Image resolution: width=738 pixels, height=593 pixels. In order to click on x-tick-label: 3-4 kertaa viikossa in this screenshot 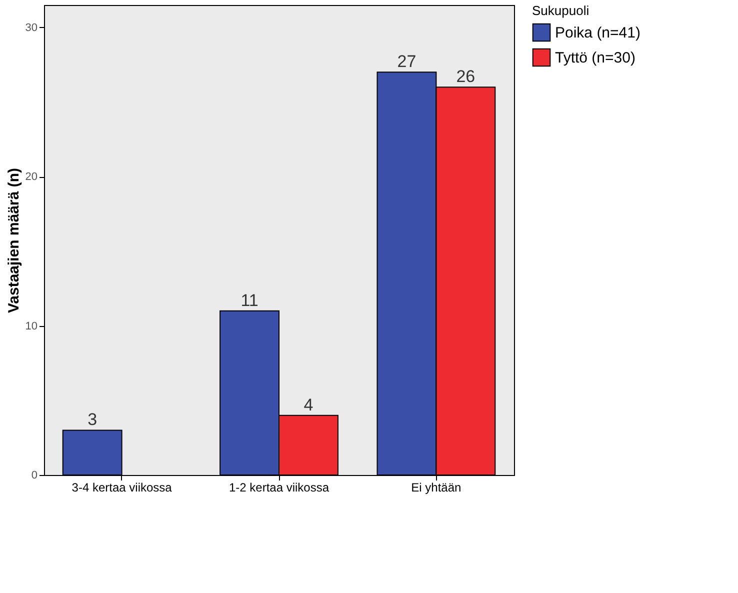, I will do `click(122, 487)`.